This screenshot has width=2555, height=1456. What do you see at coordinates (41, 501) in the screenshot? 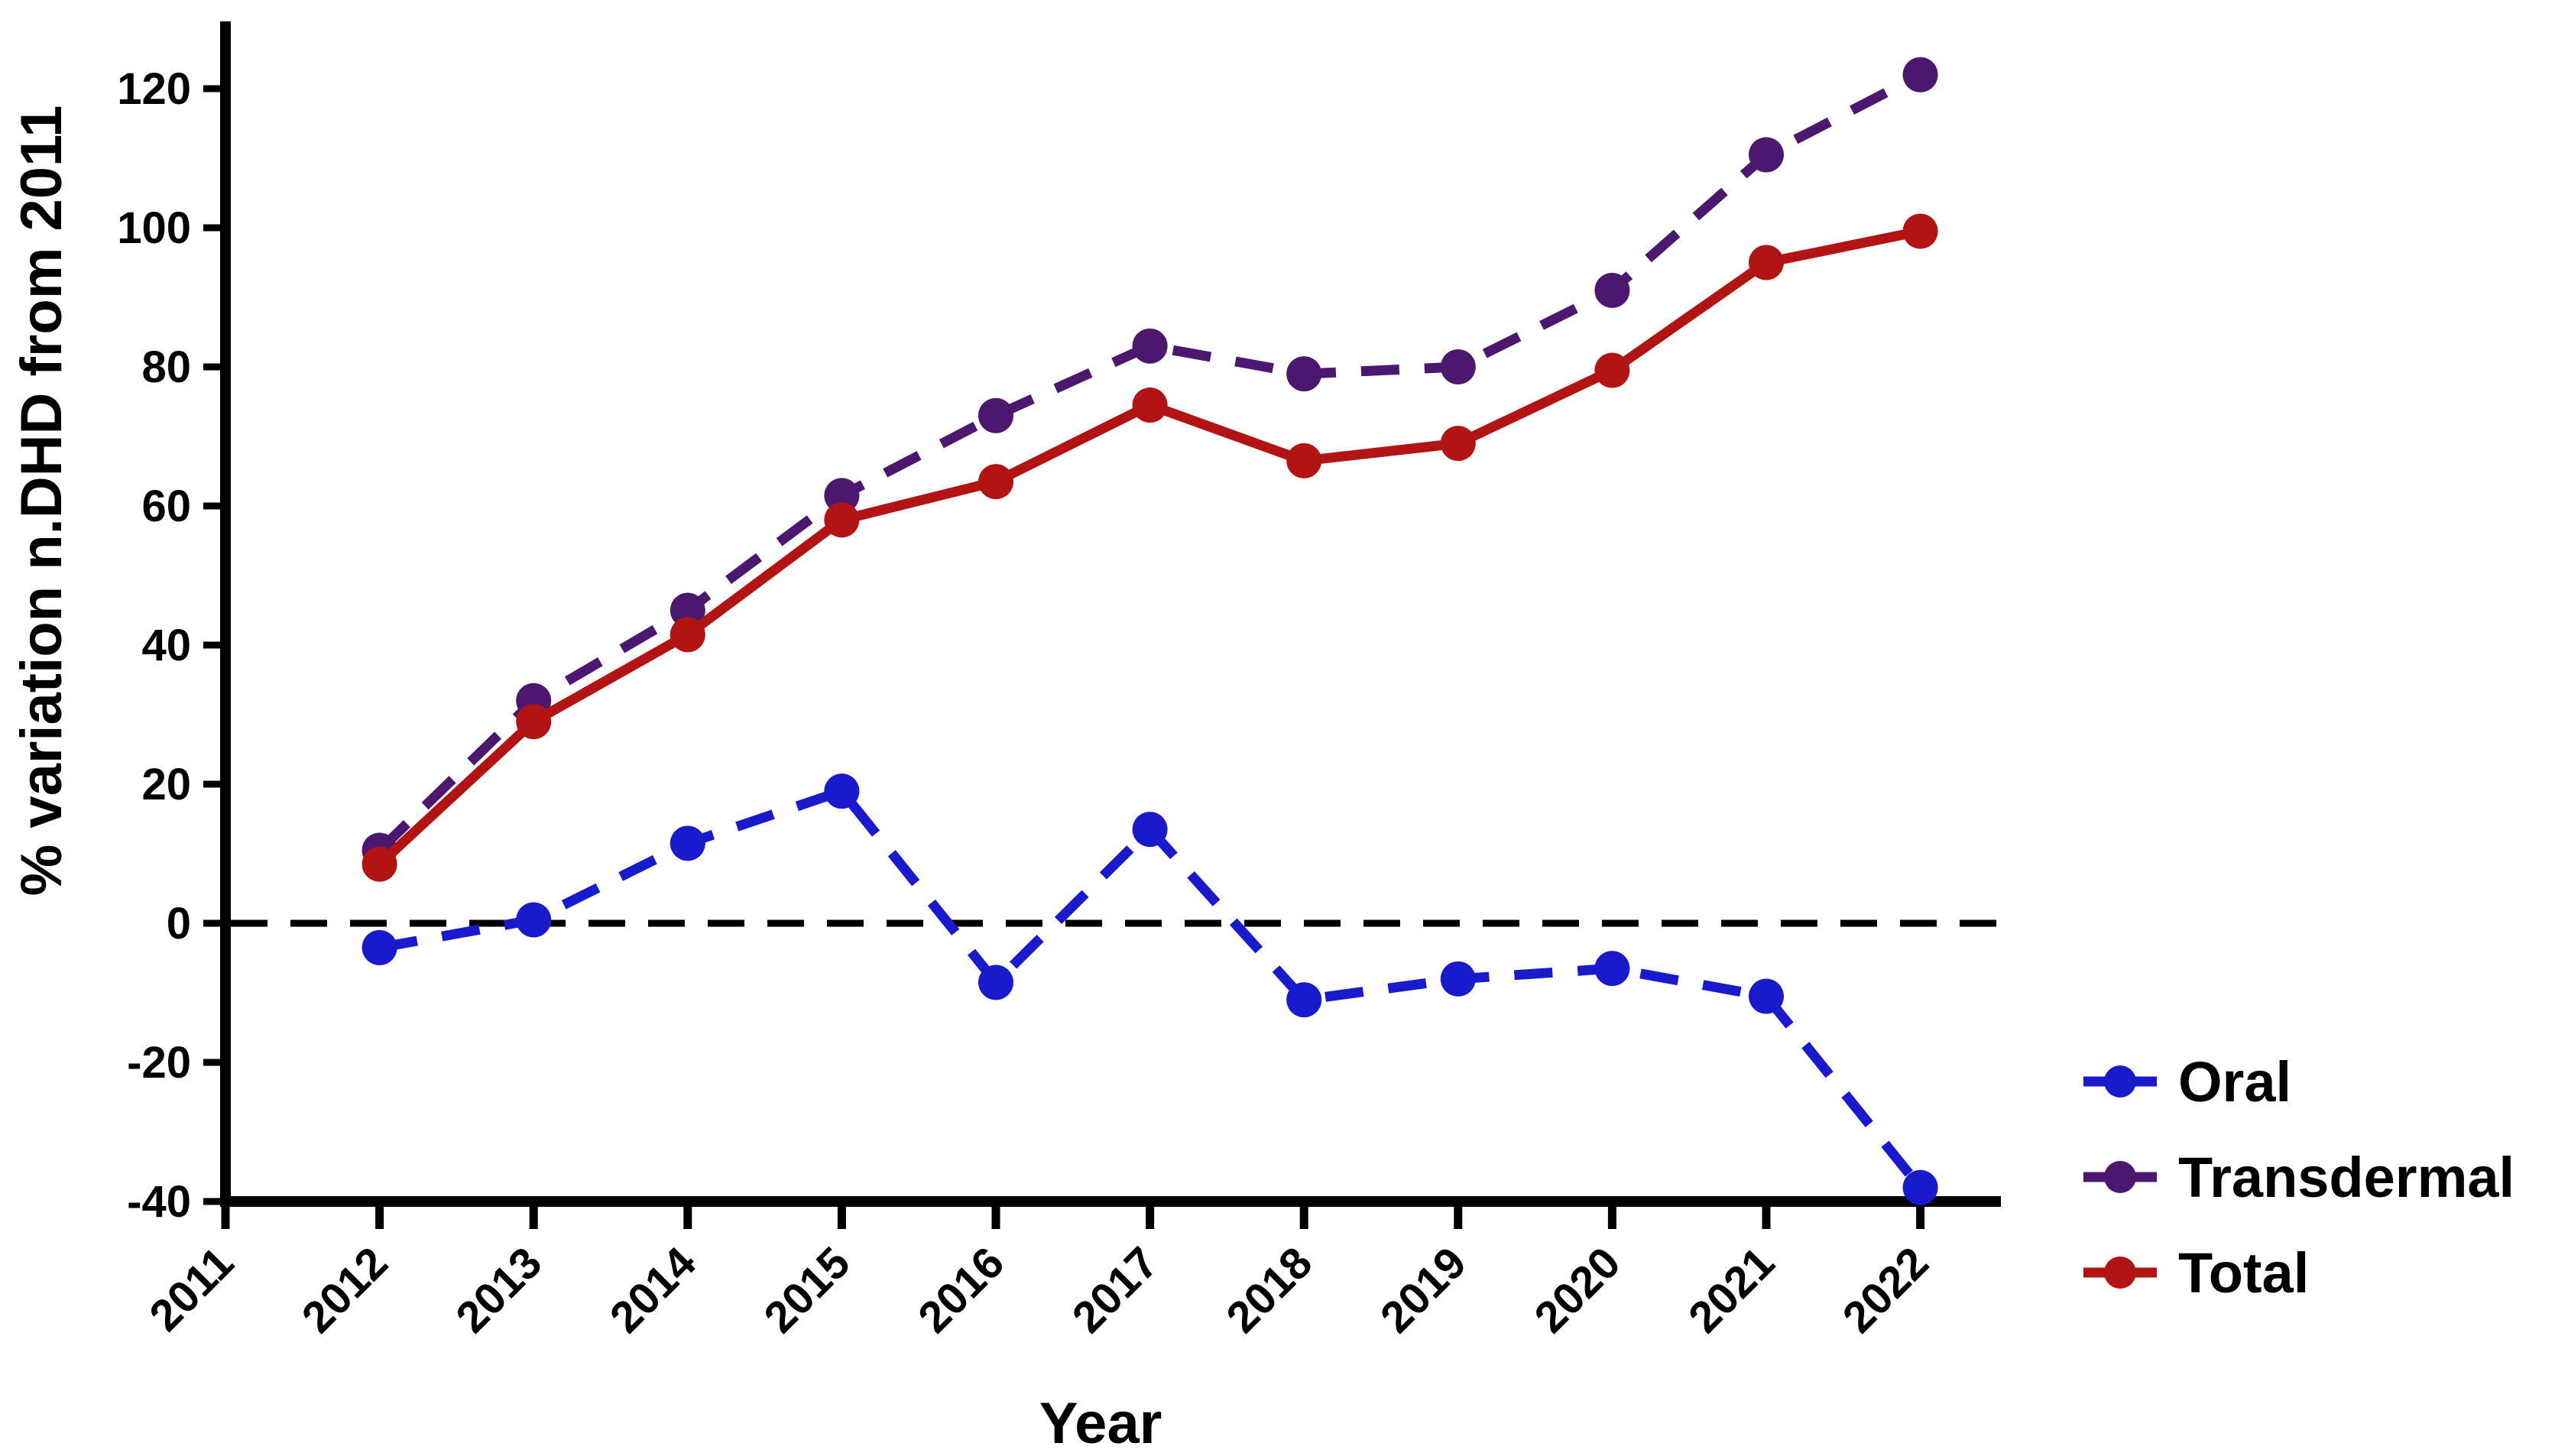
I see `y-axis-title: % variation n.DHD from 2011` at bounding box center [41, 501].